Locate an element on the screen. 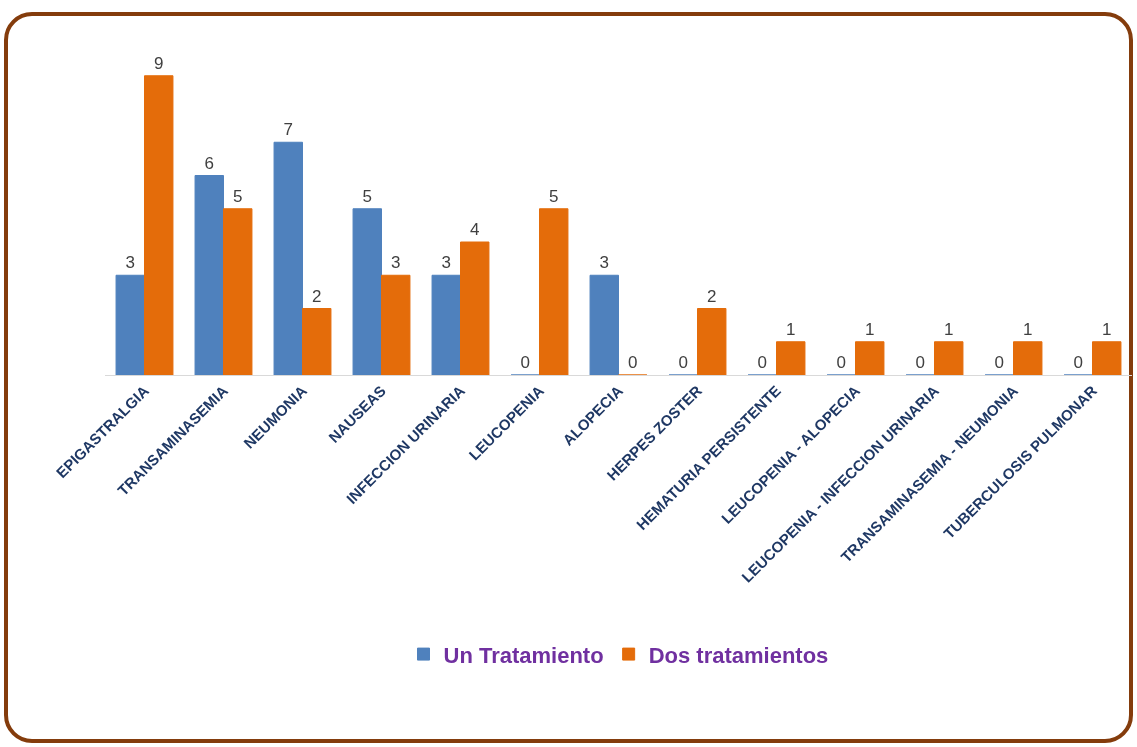 Image resolution: width=1137 pixels, height=747 pixels. legend-label: Un Tratamiento is located at coordinates (523, 655).